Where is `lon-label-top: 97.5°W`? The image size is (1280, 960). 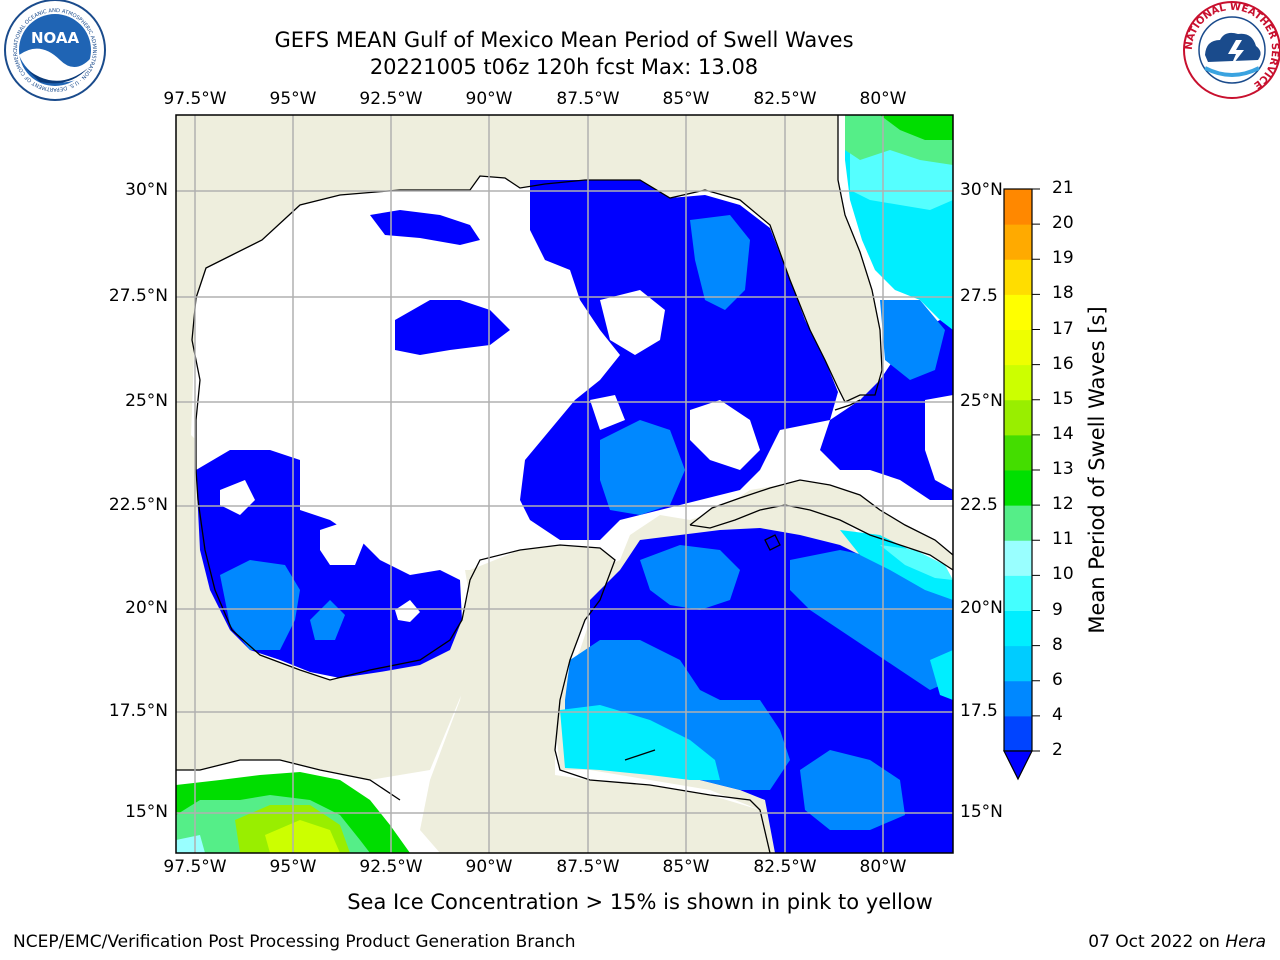 lon-label-top: 97.5°W is located at coordinates (195, 99).